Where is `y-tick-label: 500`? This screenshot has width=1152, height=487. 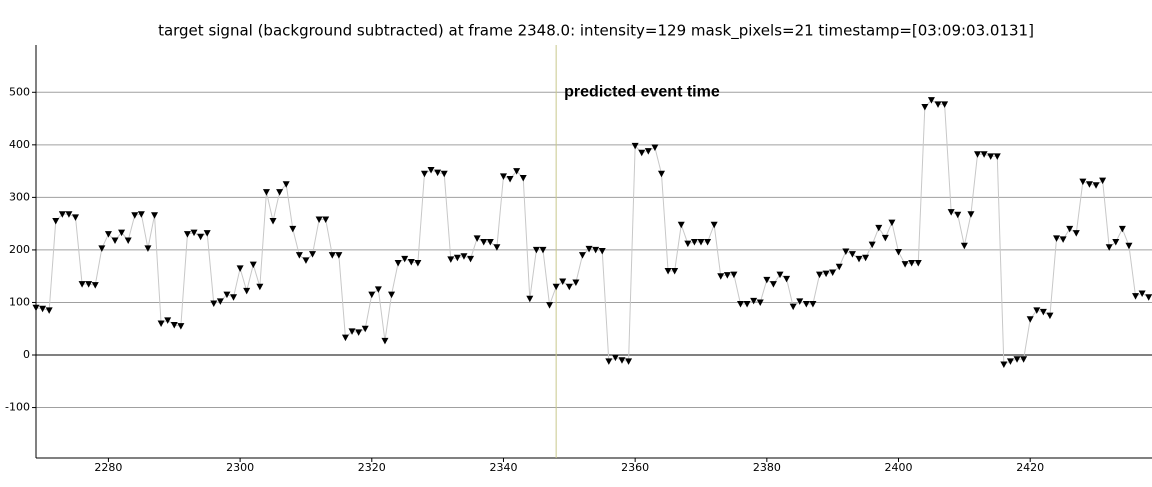
y-tick-label: 500 is located at coordinates (19, 91).